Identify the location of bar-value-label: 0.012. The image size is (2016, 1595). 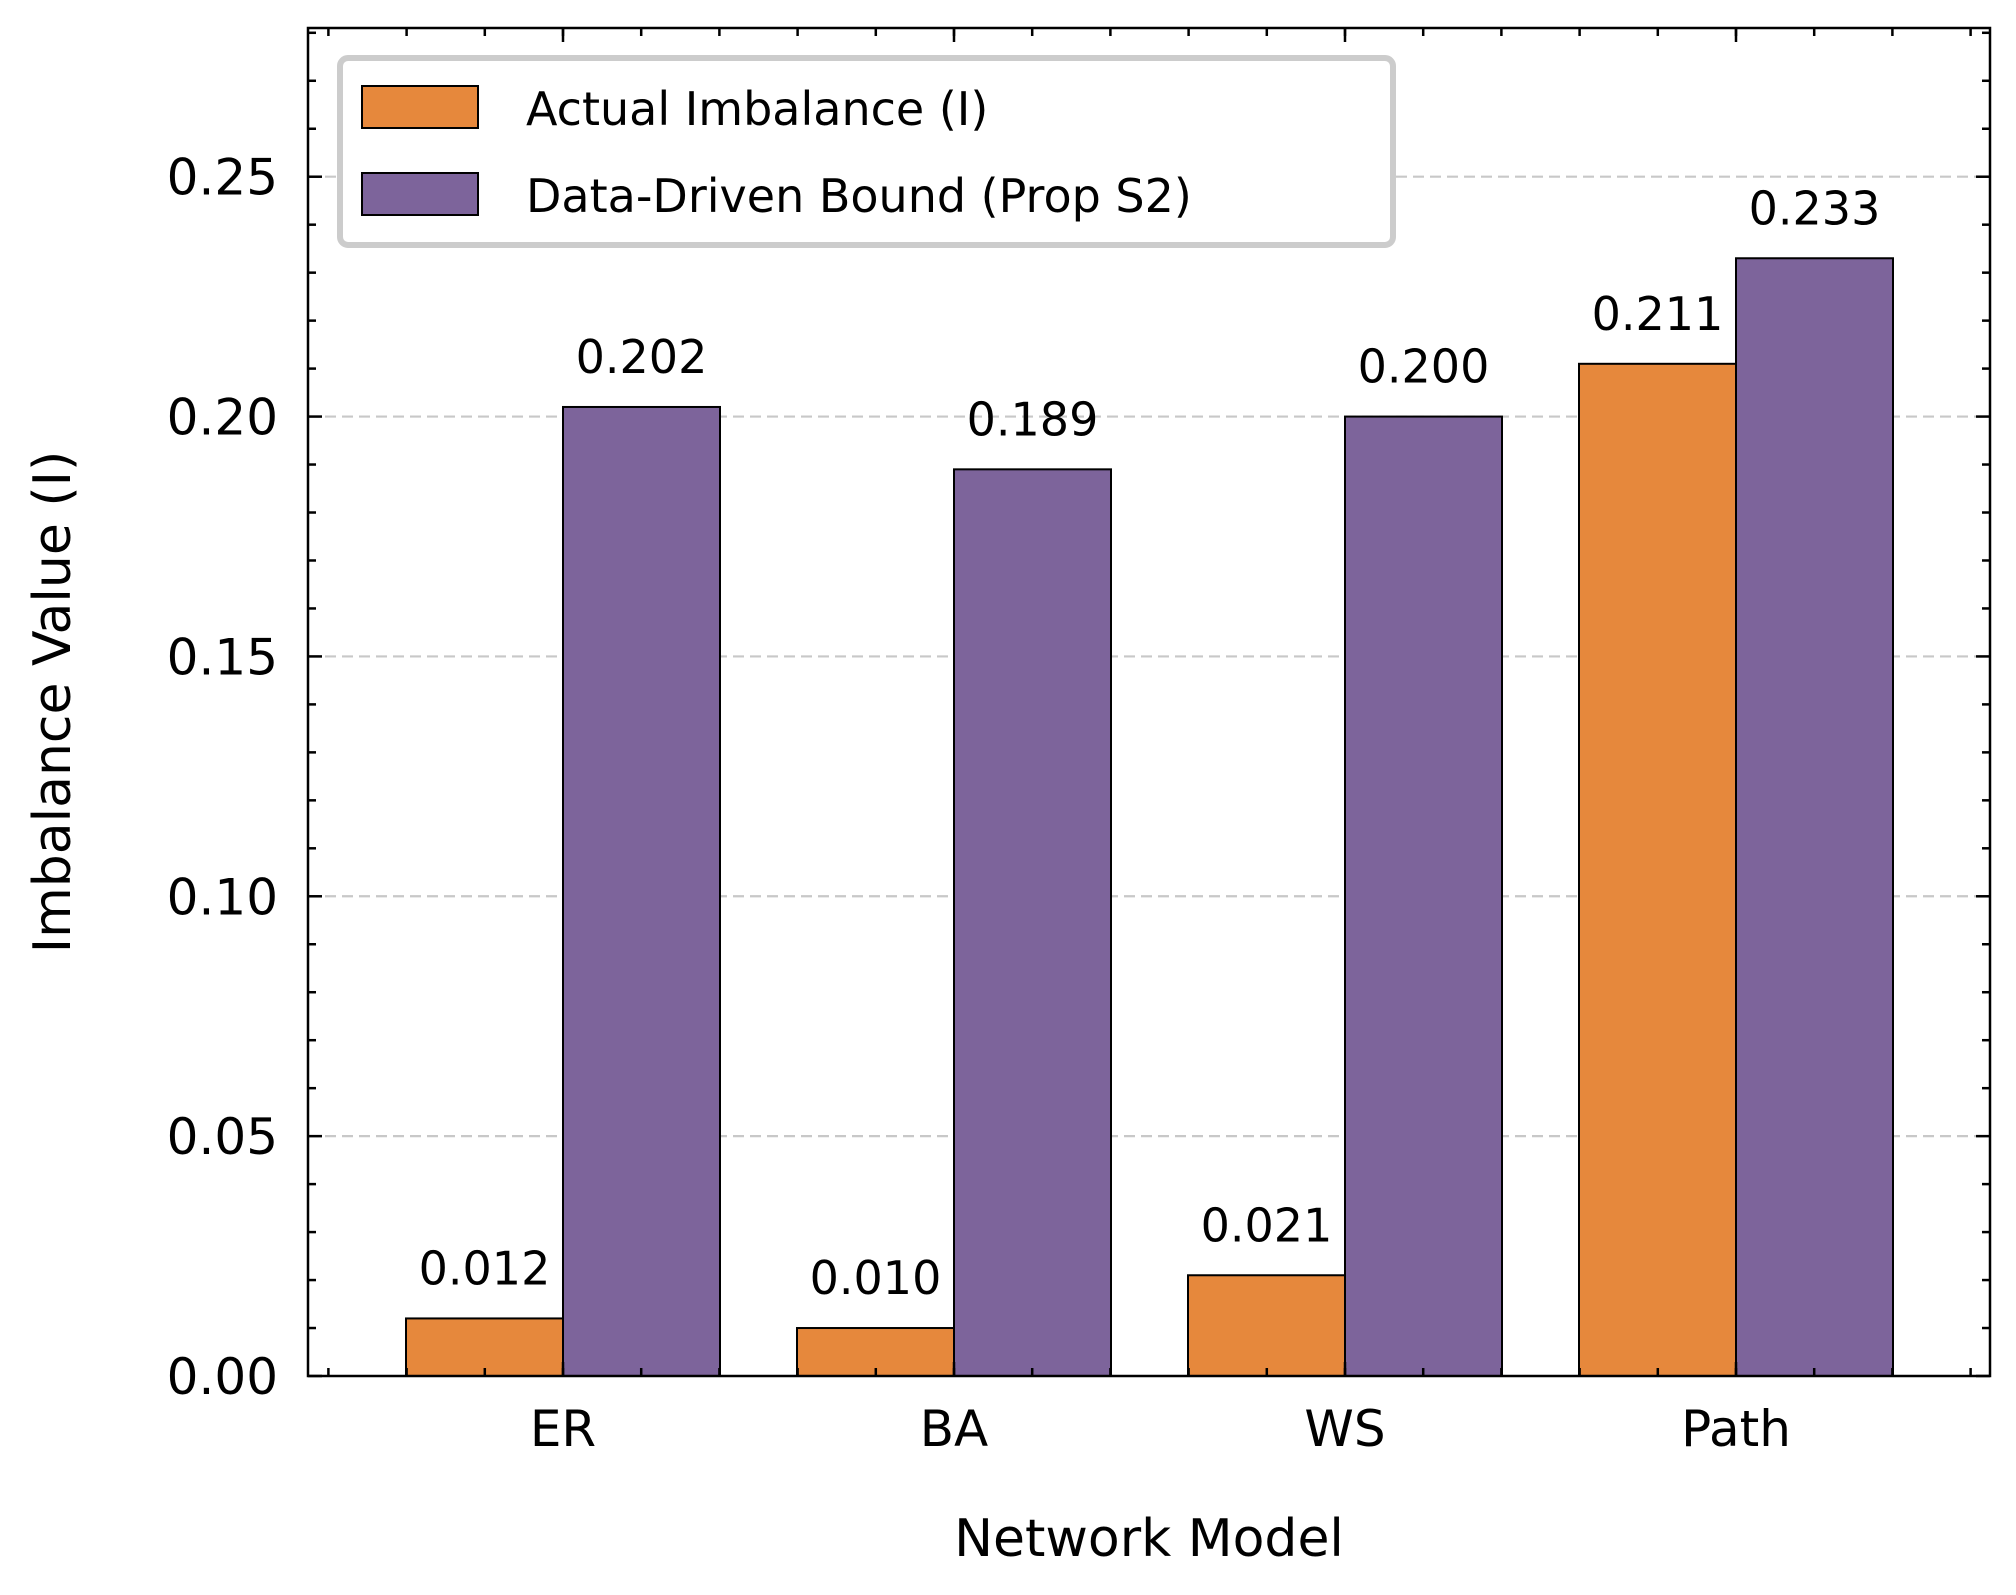
(485, 1268).